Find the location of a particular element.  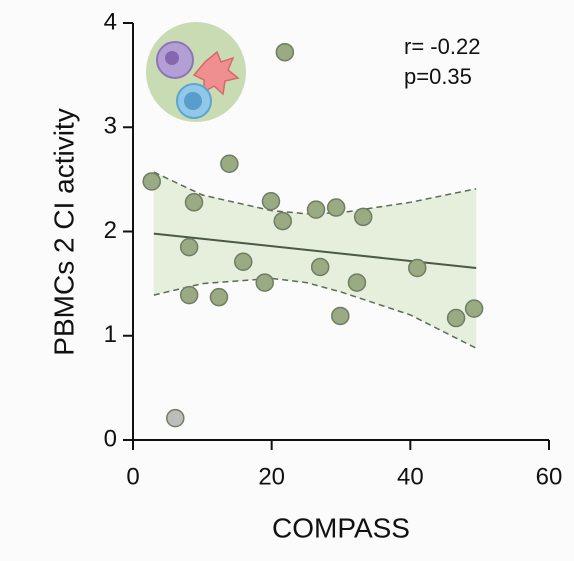

y-tick-label: 3 is located at coordinates (110, 126).